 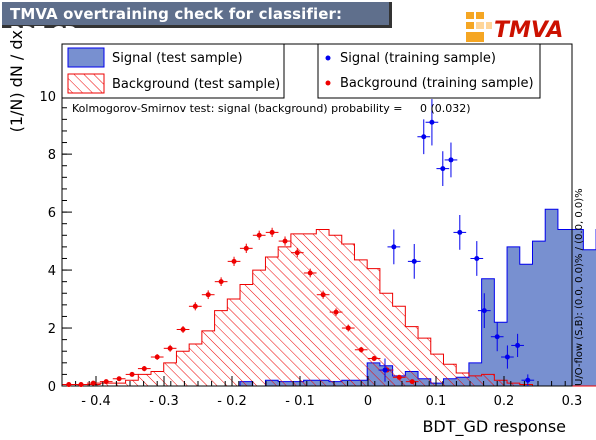 What do you see at coordinates (429, 71) in the screenshot?
I see `legend-train` at bounding box center [429, 71].